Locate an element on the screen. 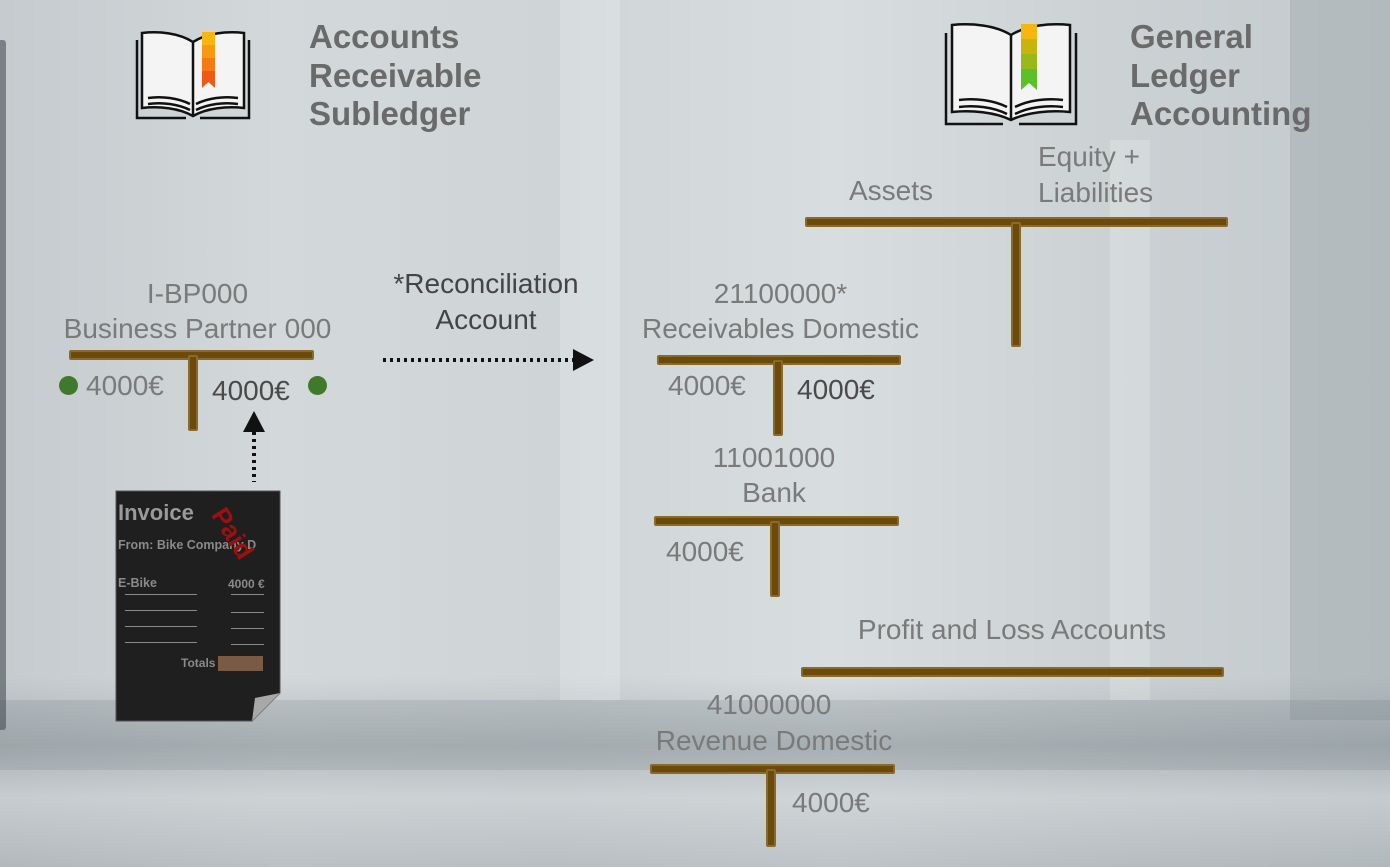 The height and width of the screenshot is (867, 1390). subledger-title: Accounts Receivable Subledger is located at coordinates (395, 76).